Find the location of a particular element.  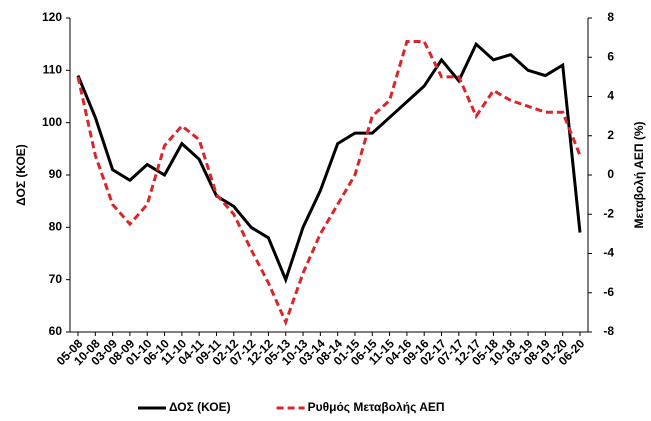

y2-tick-label: 2 is located at coordinates (610, 135).